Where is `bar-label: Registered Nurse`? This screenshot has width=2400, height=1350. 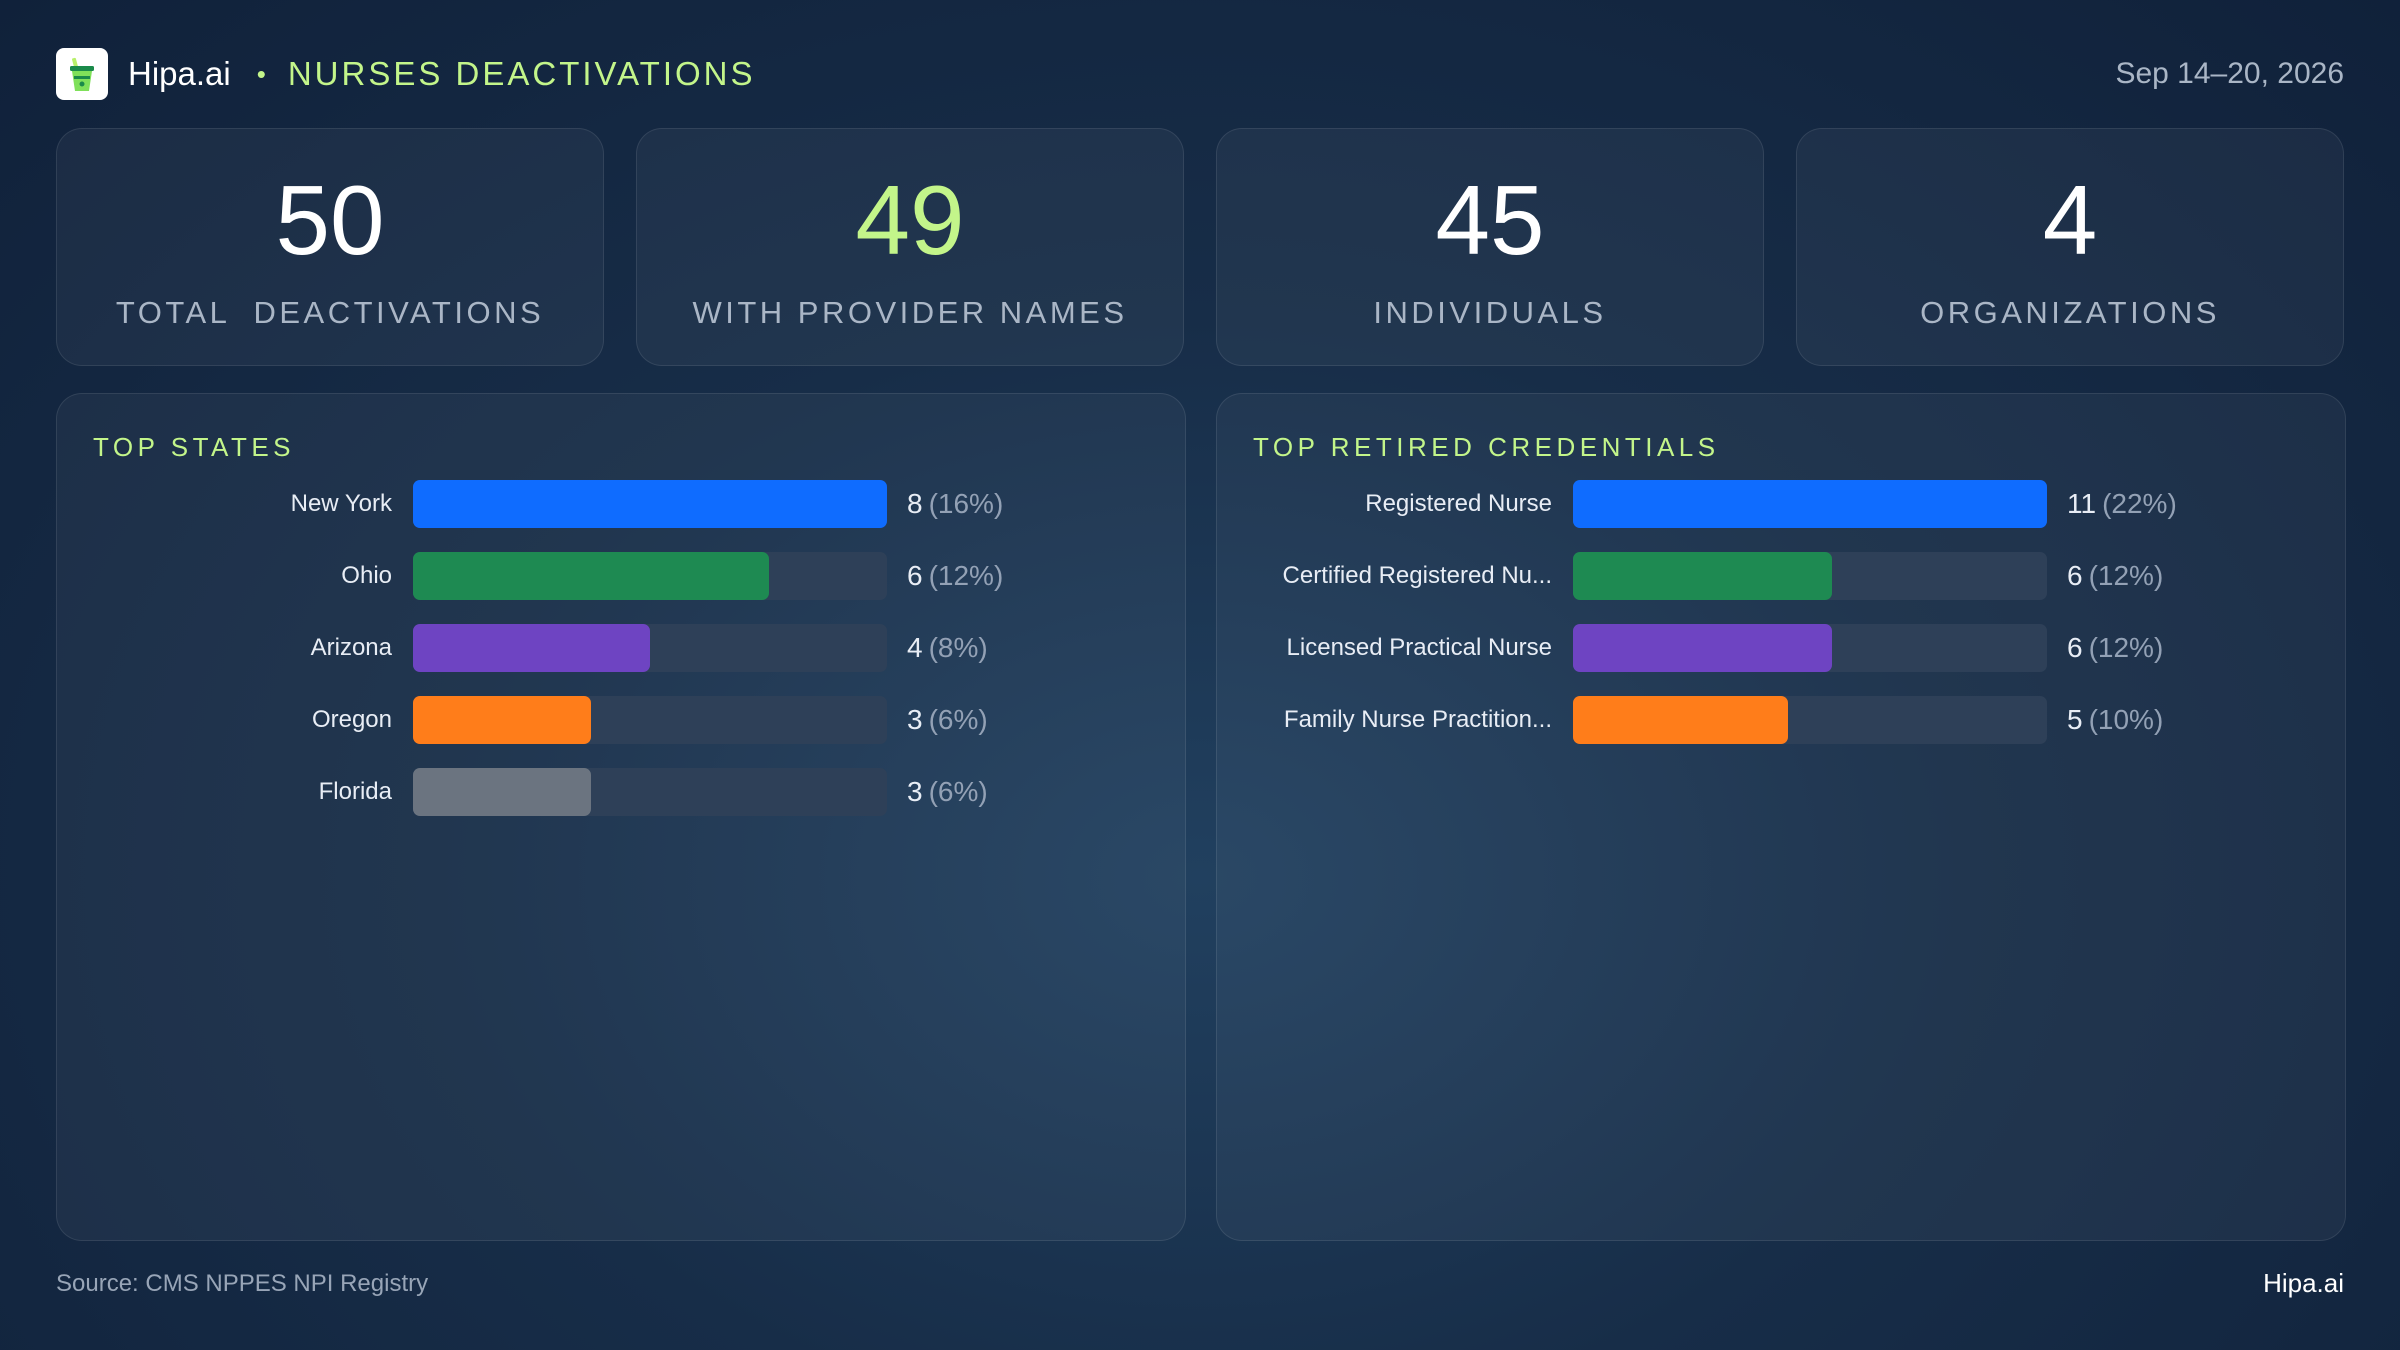
bar-label: Registered Nurse is located at coordinates (1458, 503).